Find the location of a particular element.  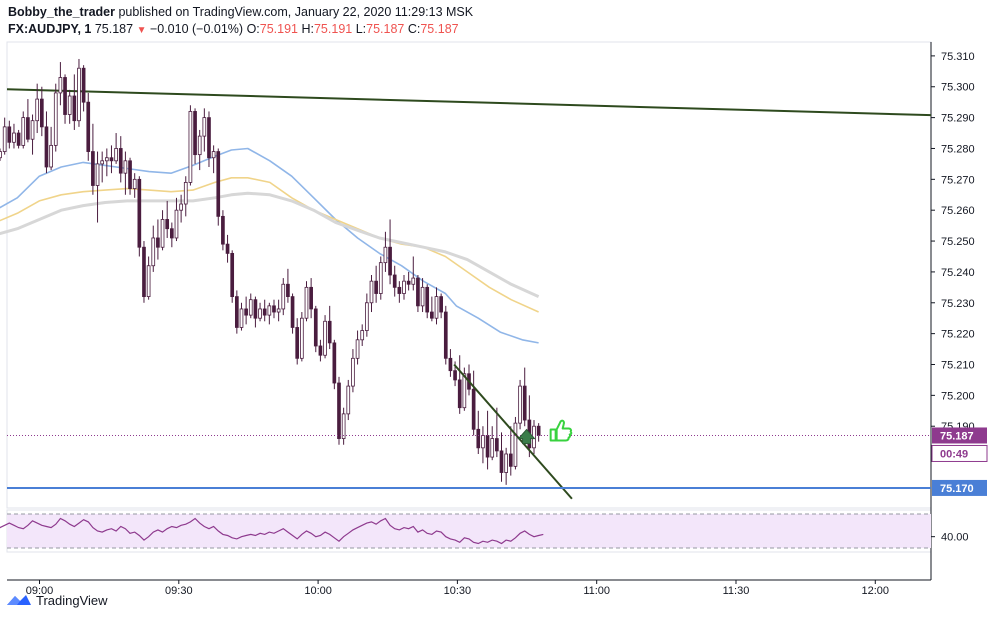

price-tick-label: 75.210 is located at coordinates (958, 365).